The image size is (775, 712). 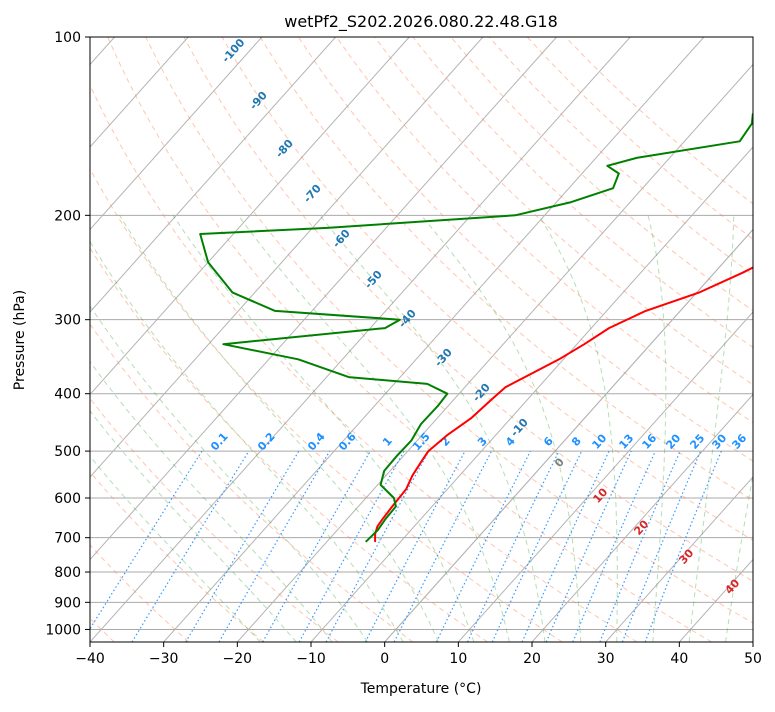 I want to click on y-tick-label: 700, so click(x=67, y=539).